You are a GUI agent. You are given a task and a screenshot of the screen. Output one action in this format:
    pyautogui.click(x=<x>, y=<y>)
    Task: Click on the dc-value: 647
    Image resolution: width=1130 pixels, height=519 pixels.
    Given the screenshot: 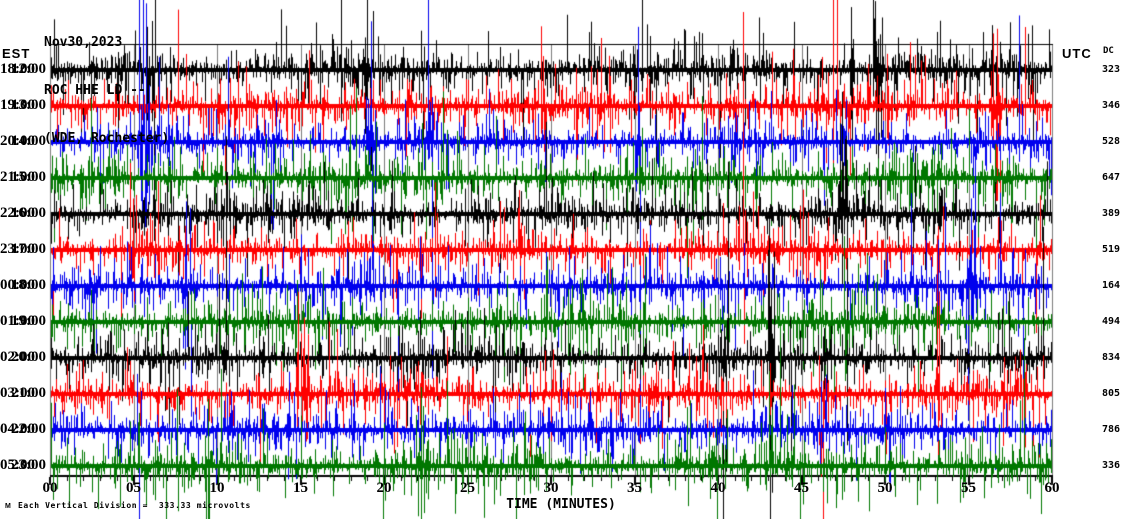 What is the action you would take?
    pyautogui.click(x=1110, y=177)
    